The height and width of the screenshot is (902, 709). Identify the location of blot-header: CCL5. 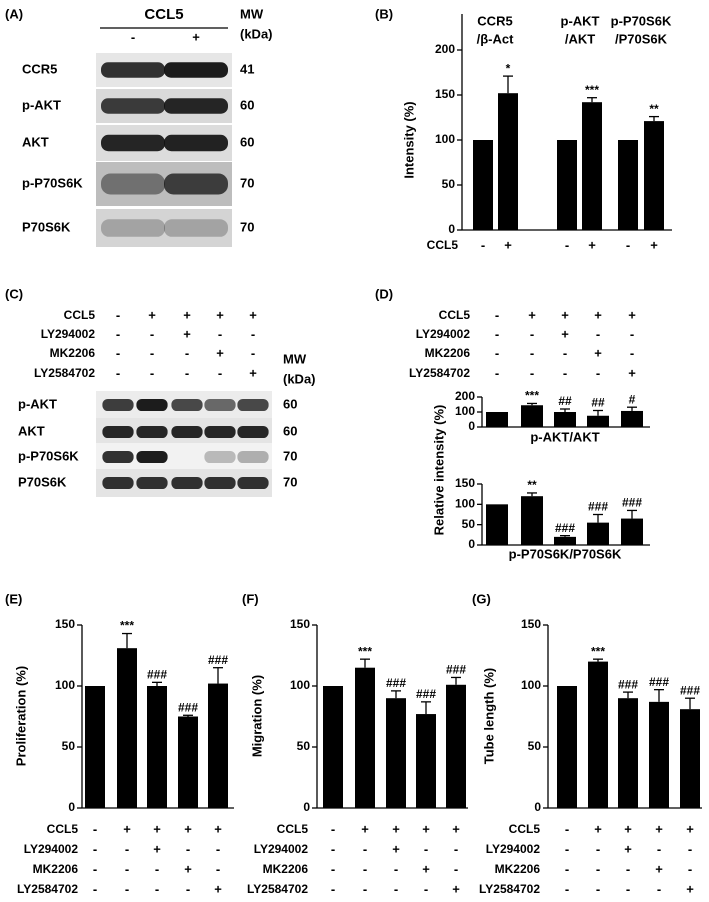
(163, 14).